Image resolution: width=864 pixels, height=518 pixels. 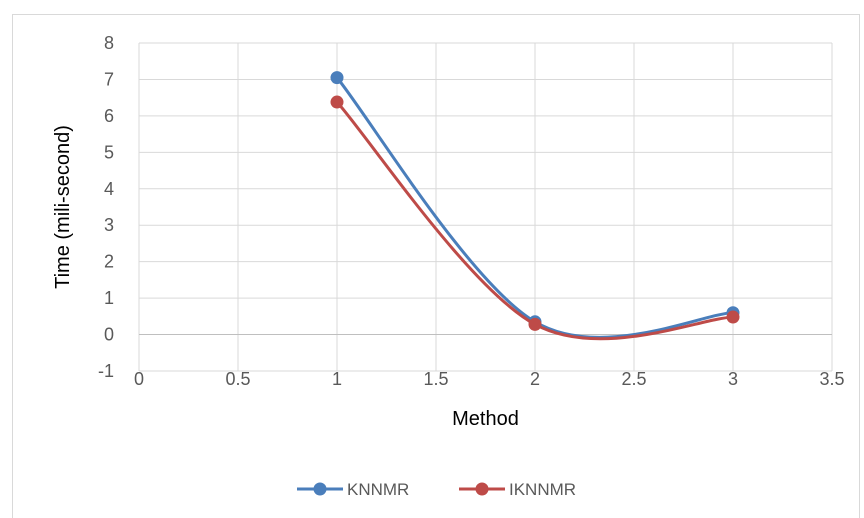 What do you see at coordinates (109, 298) in the screenshot?
I see `y-tick-label: 1` at bounding box center [109, 298].